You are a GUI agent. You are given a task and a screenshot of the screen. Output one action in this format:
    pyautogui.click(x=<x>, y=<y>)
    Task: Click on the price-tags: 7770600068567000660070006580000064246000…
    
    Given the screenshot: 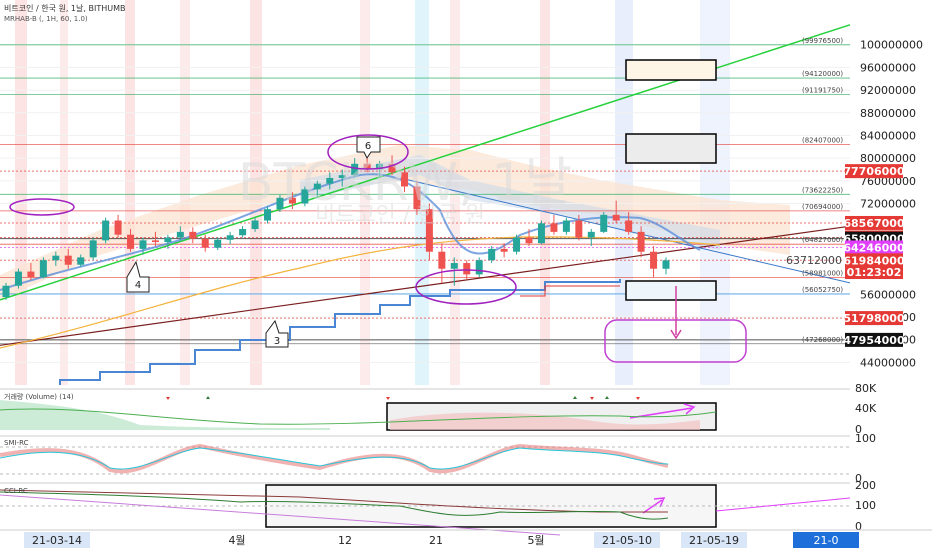 What is the action you would take?
    pyautogui.click(x=874, y=255)
    